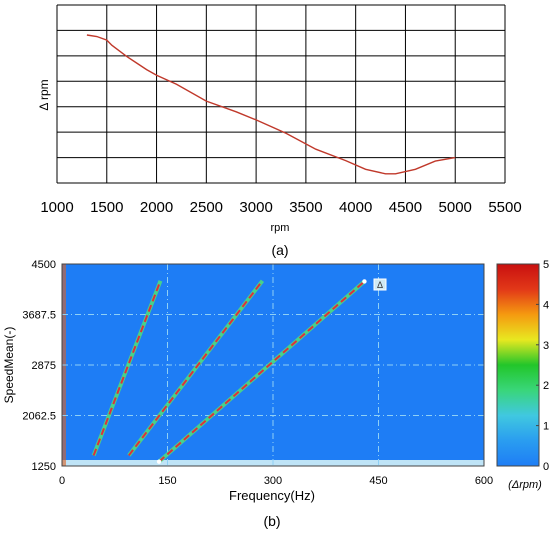 This screenshot has height=538, width=550. I want to click on panel-b-y-tick-labels: 1250 2062.5 2875 3687.5 4500, so click(39, 366).